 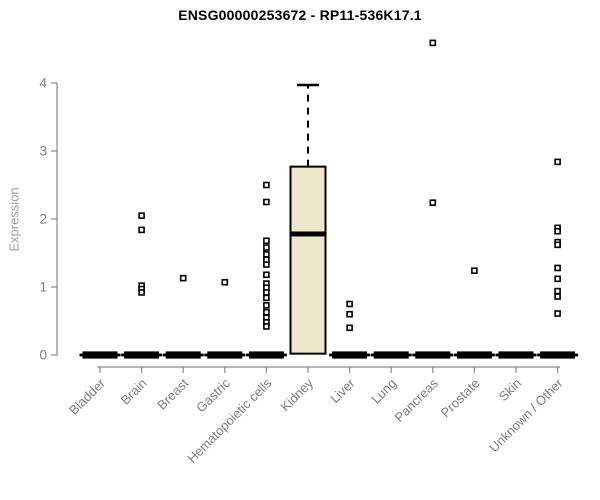 What do you see at coordinates (433, 355) in the screenshot?
I see `box-pancreas` at bounding box center [433, 355].